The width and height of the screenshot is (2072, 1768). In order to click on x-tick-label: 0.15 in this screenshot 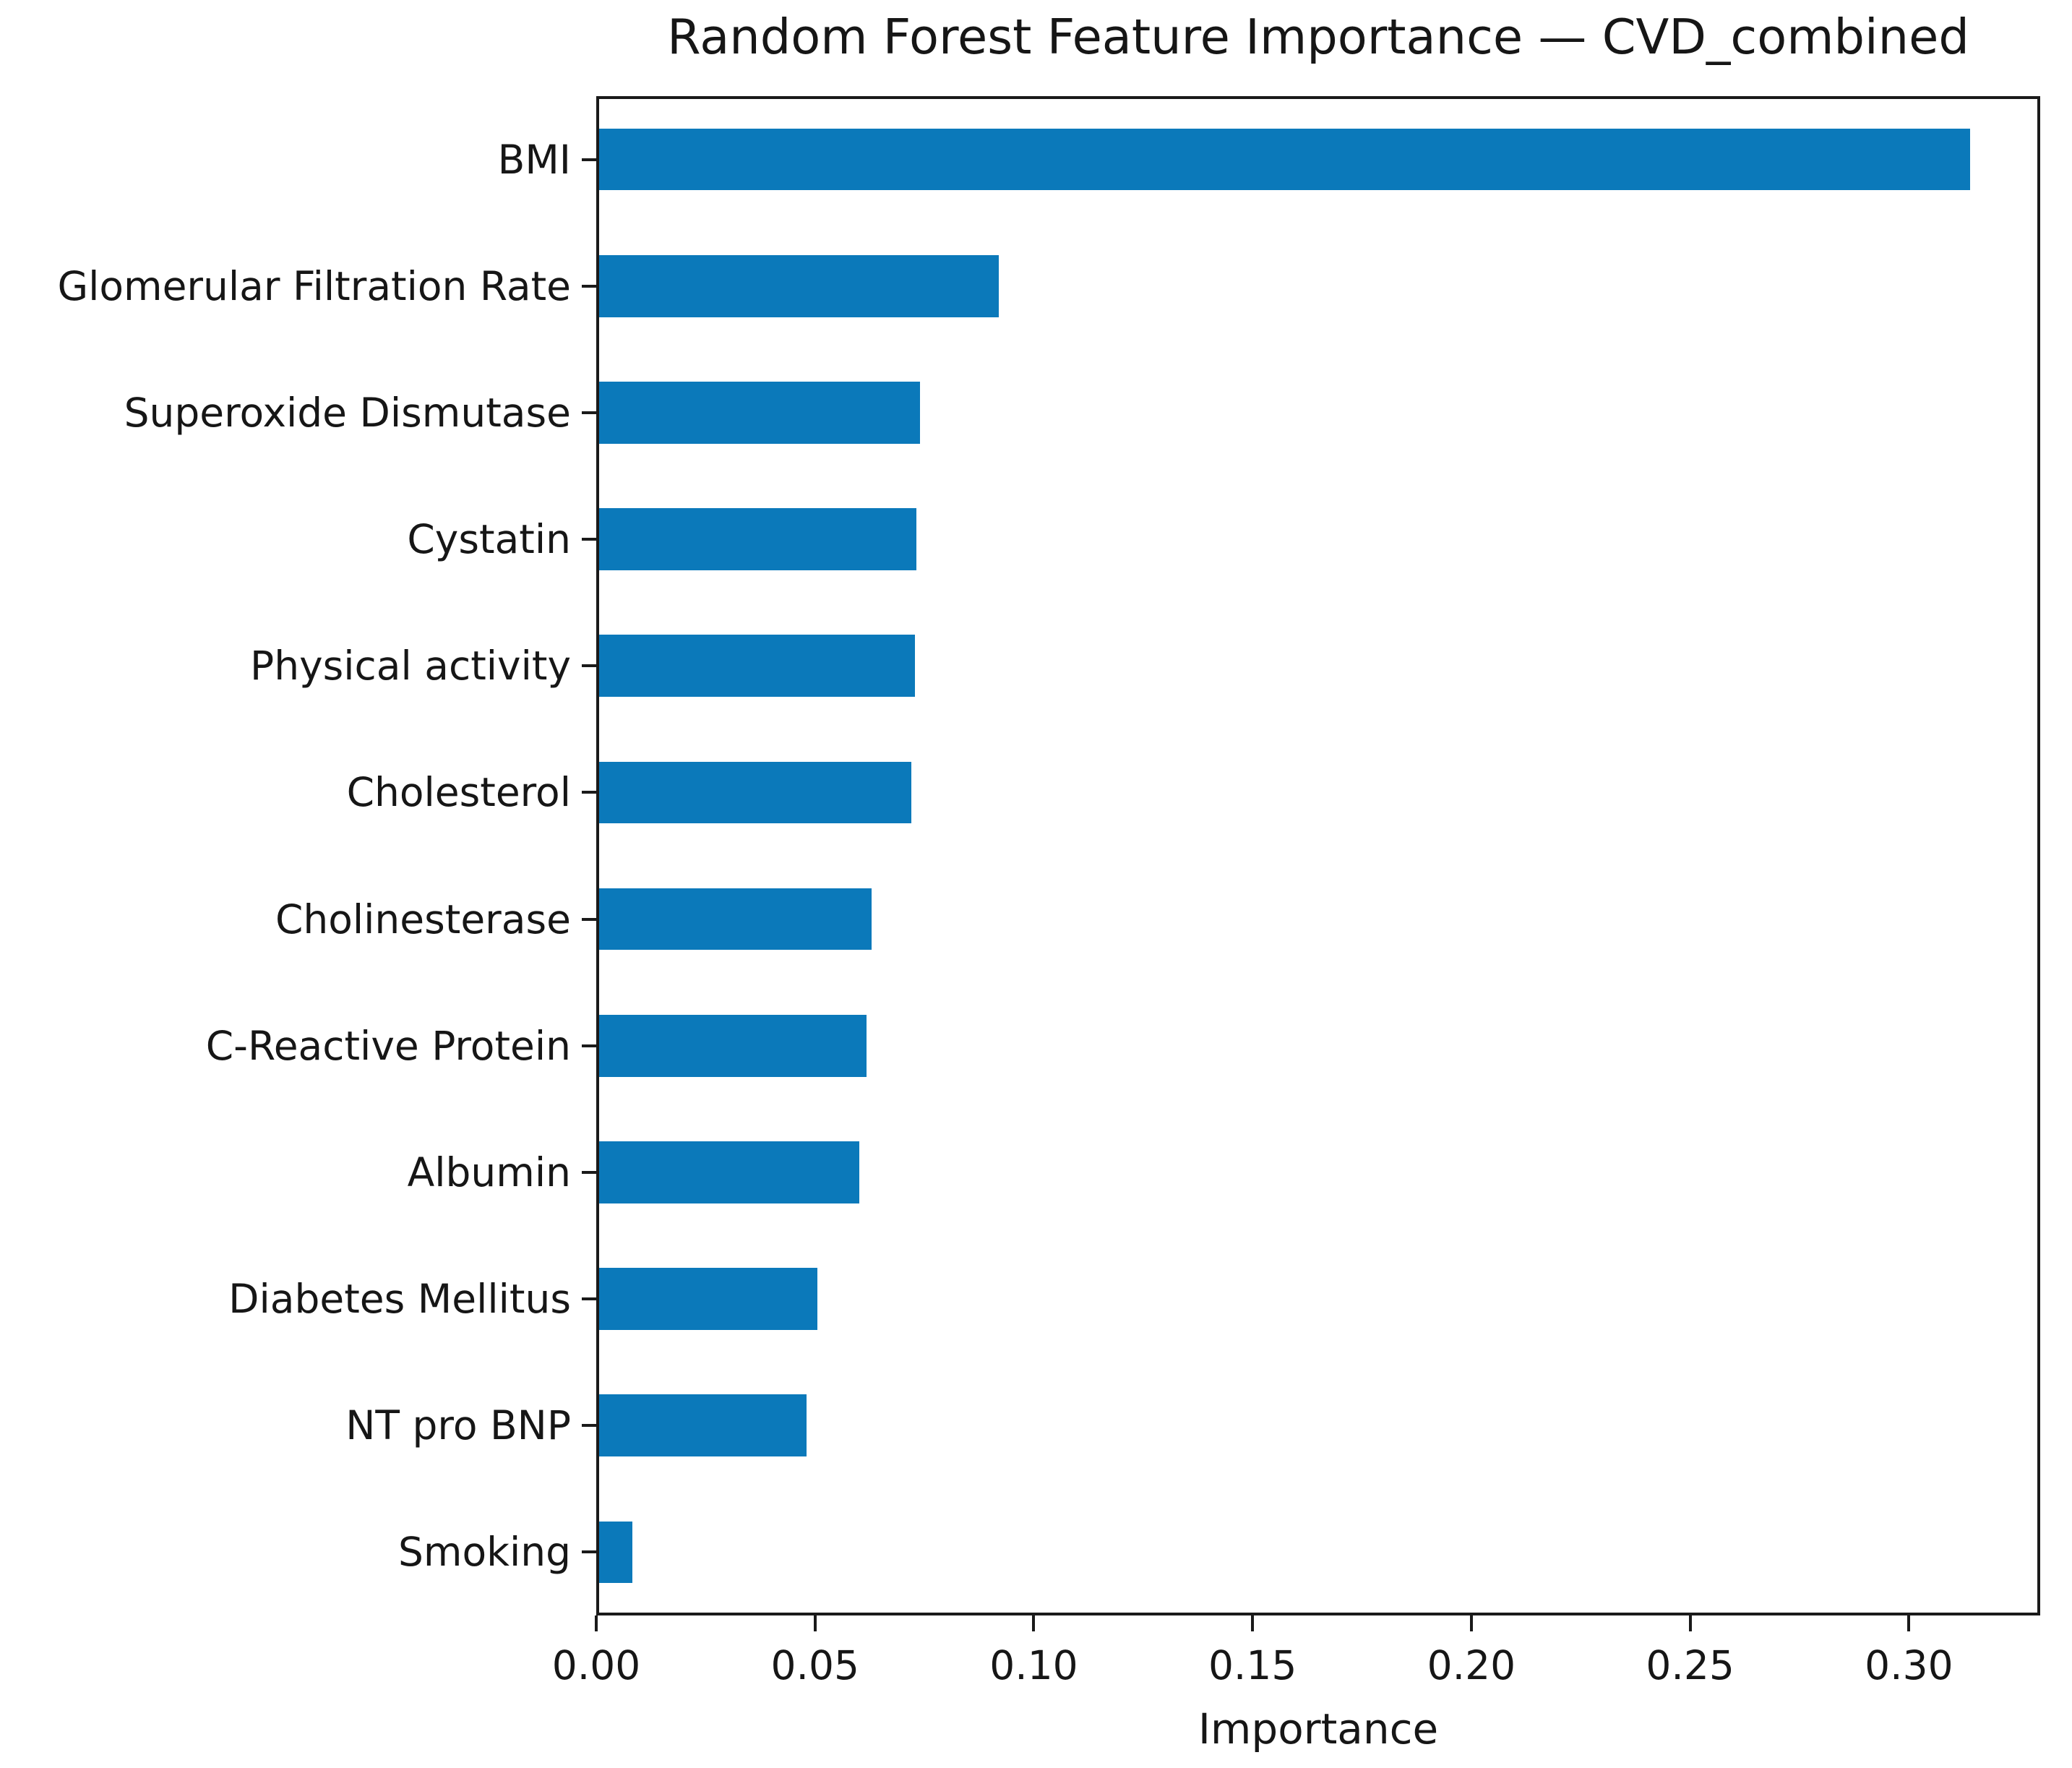, I will do `click(1252, 1665)`.